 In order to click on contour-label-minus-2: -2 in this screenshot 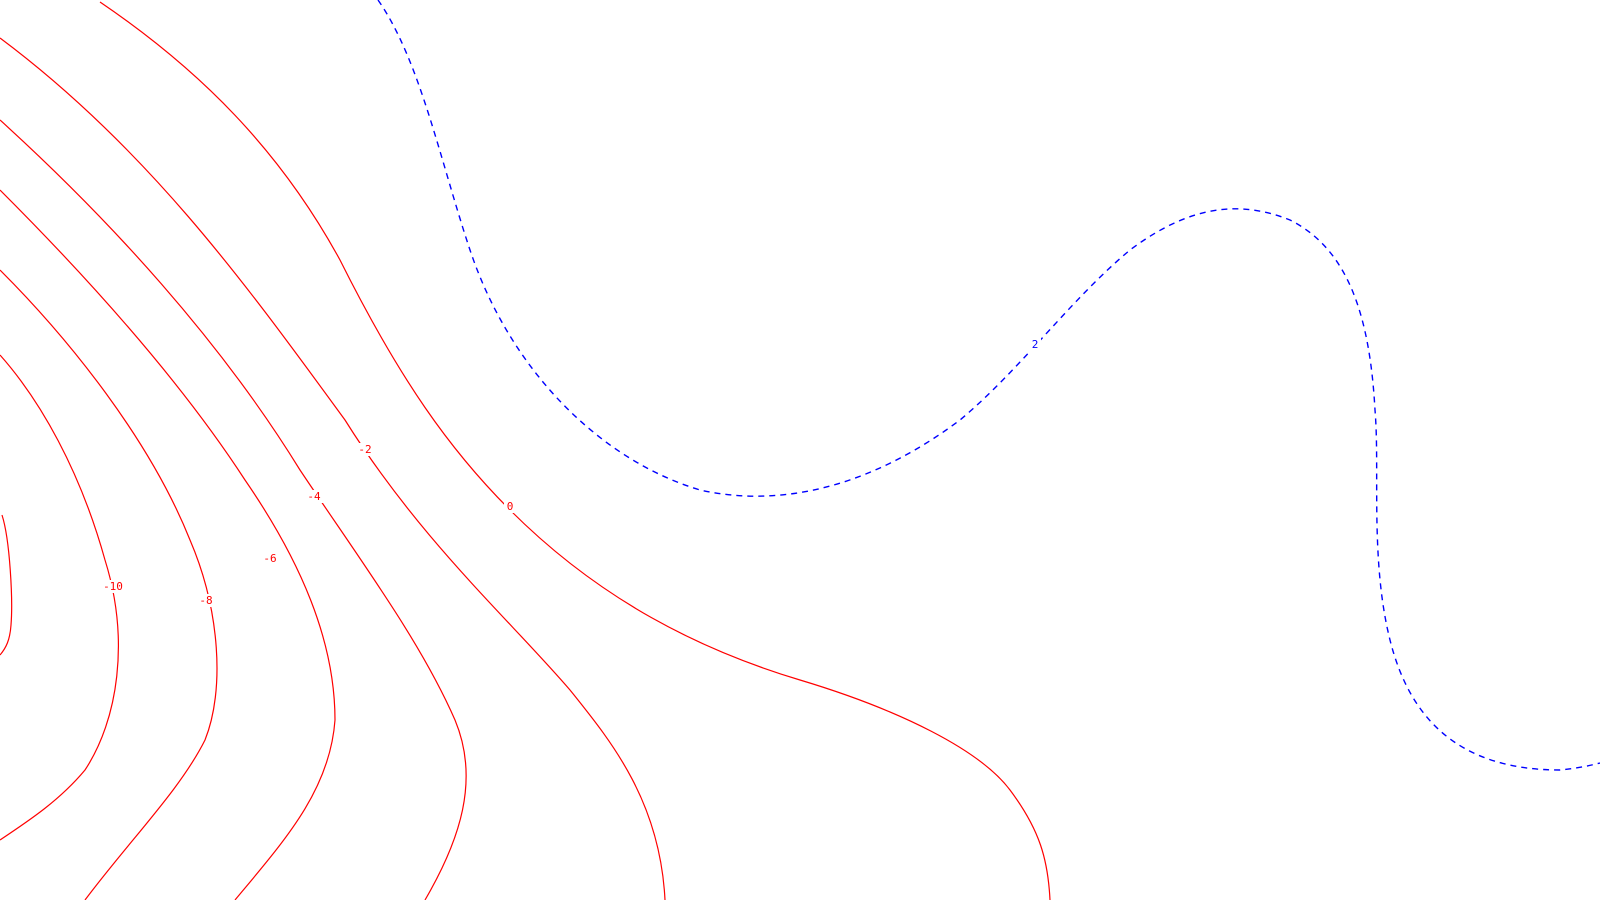, I will do `click(365, 449)`.